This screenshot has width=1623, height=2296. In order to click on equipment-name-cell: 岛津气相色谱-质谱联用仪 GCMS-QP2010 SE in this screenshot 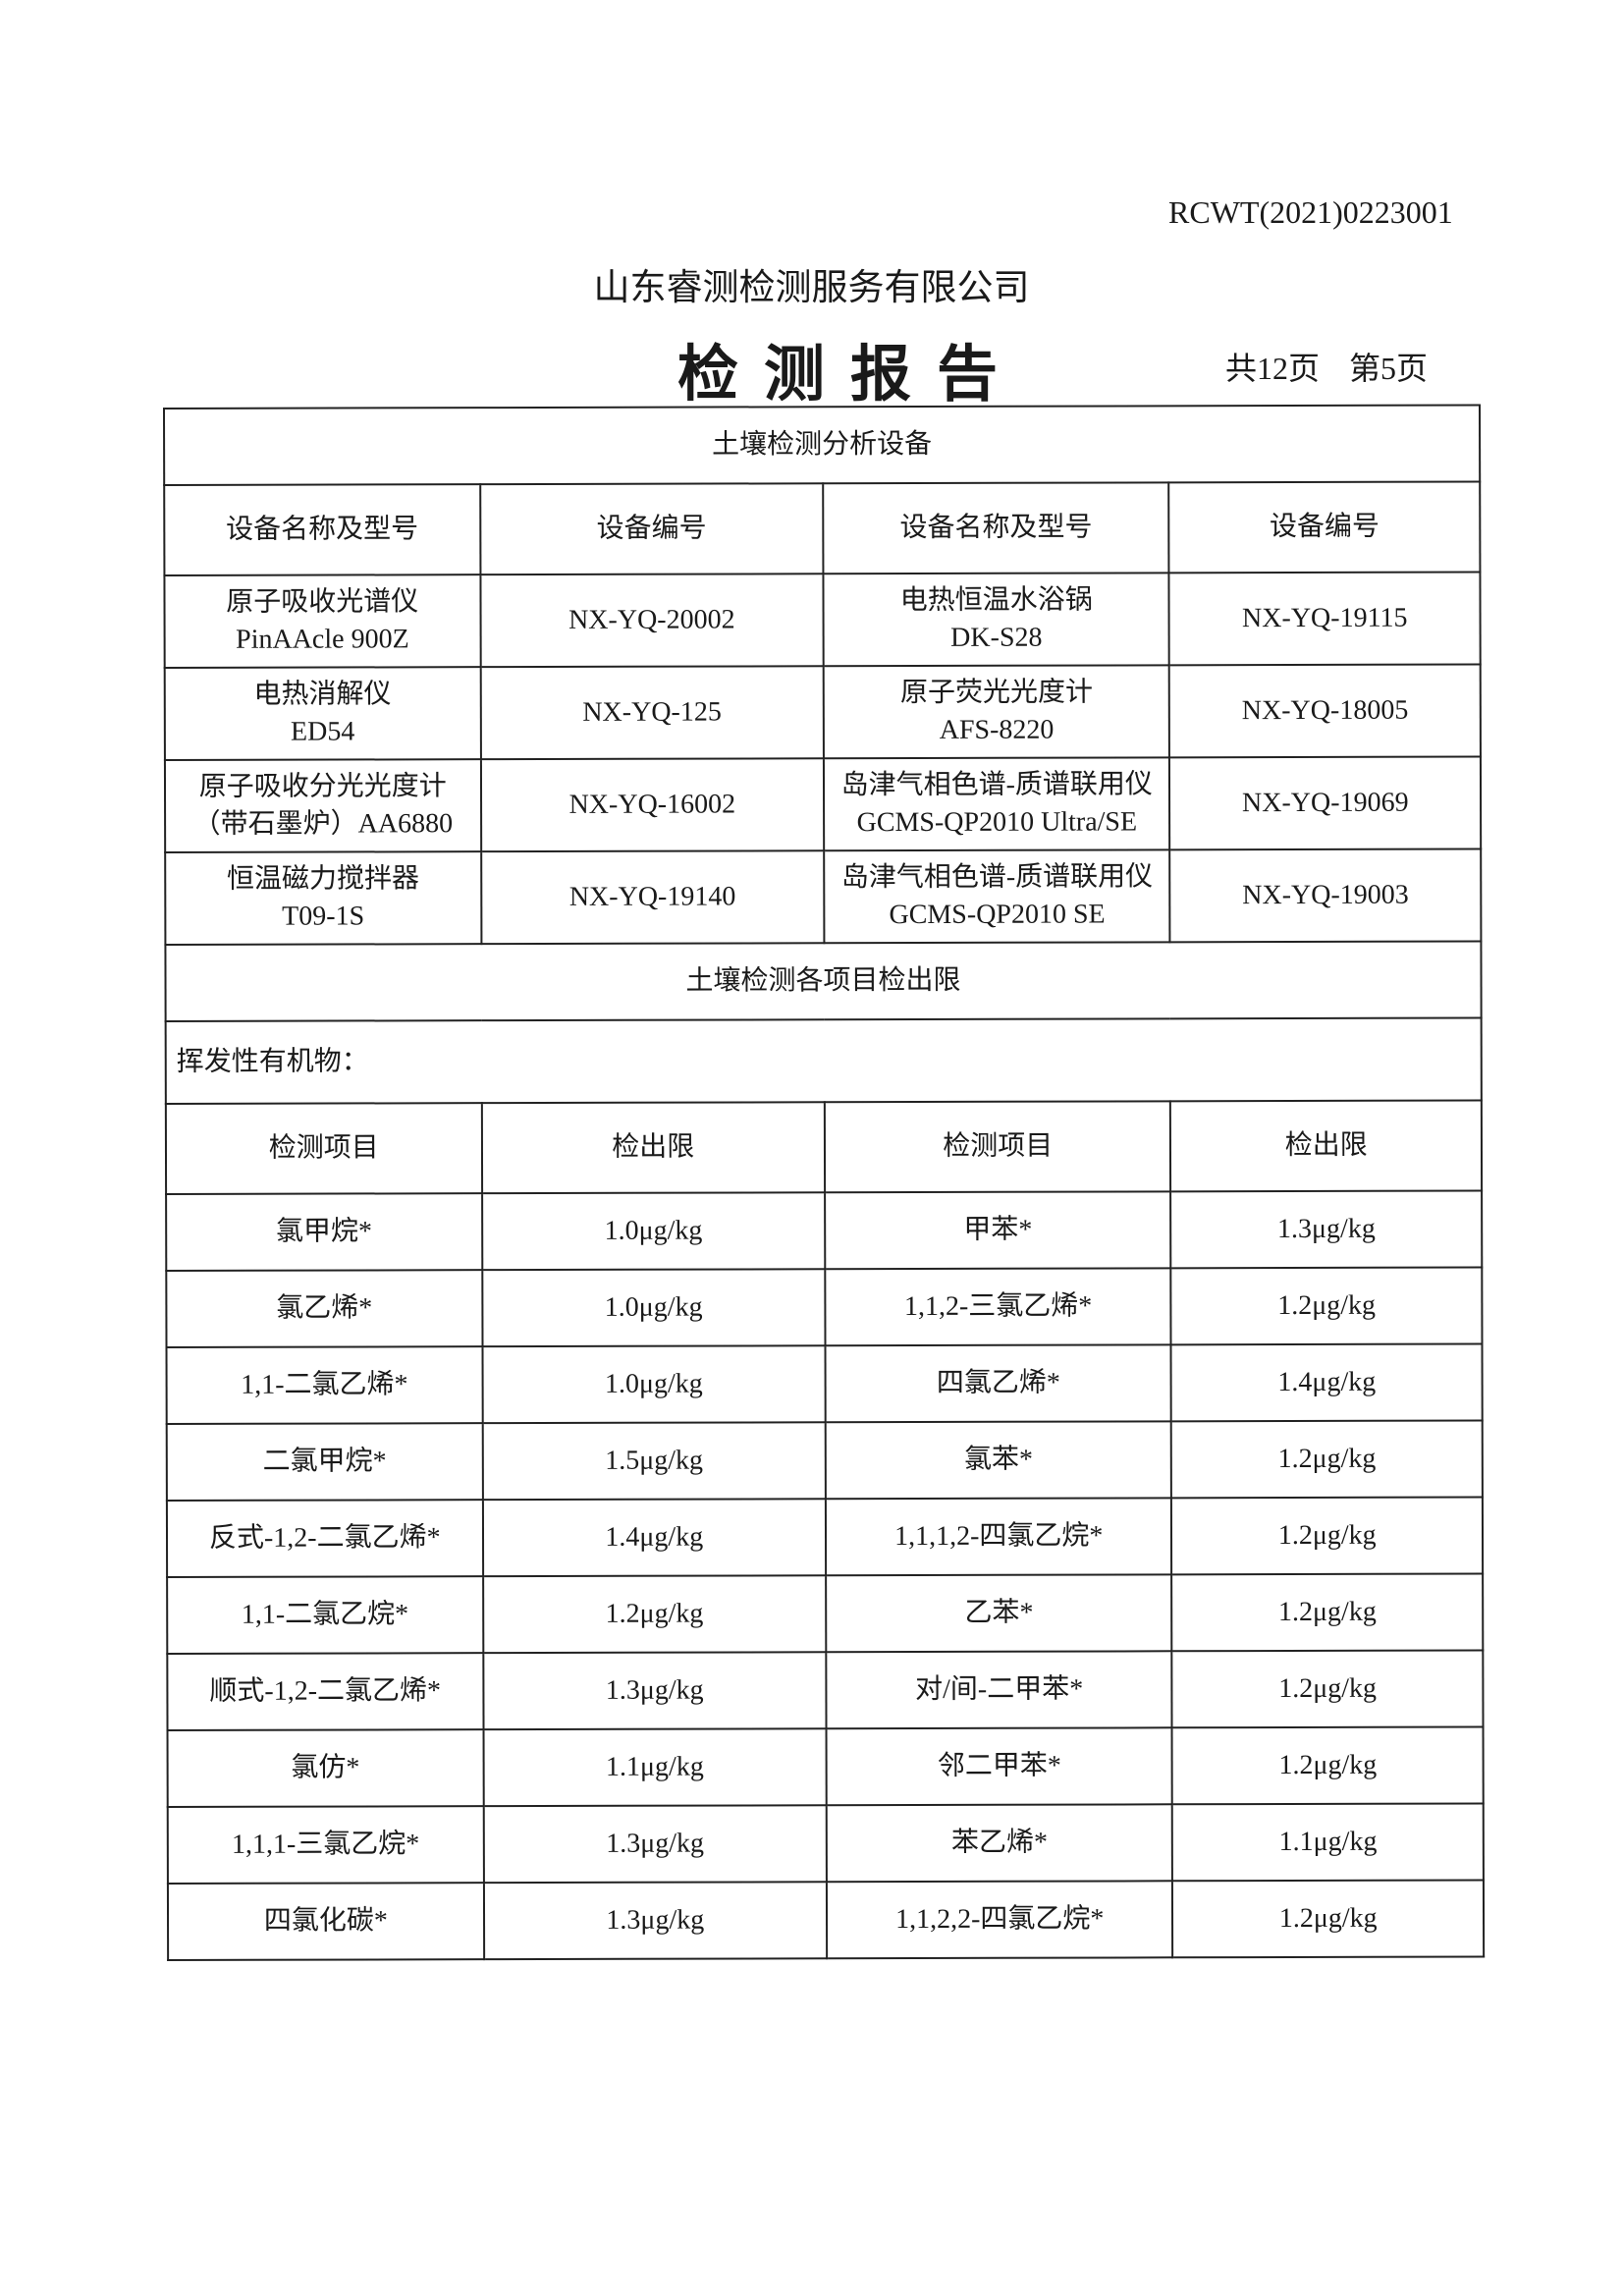, I will do `click(997, 896)`.